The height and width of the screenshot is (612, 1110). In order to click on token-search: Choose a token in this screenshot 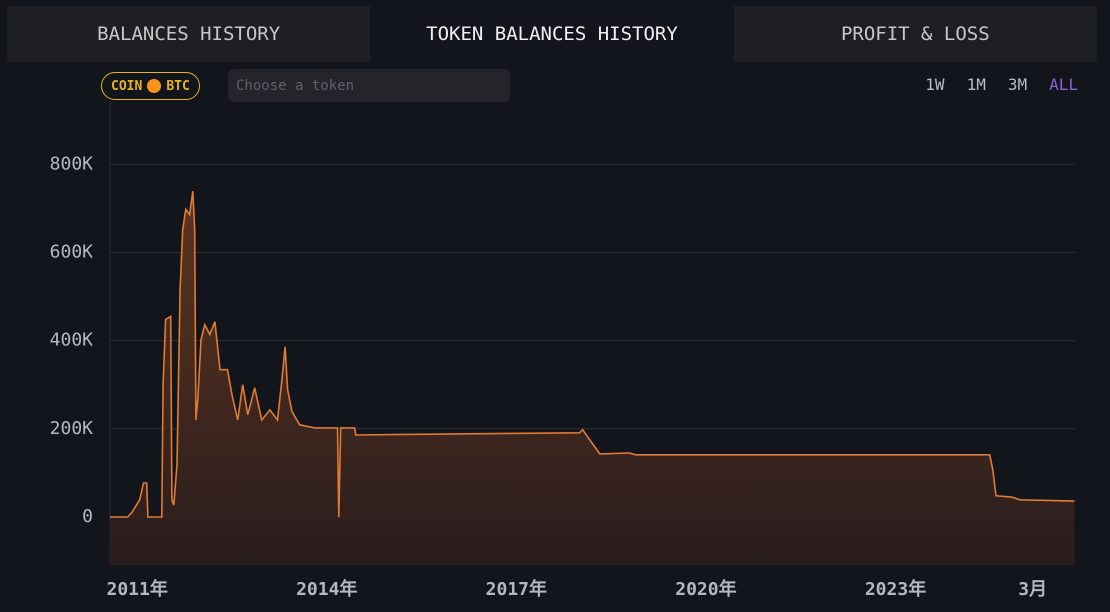, I will do `click(369, 85)`.